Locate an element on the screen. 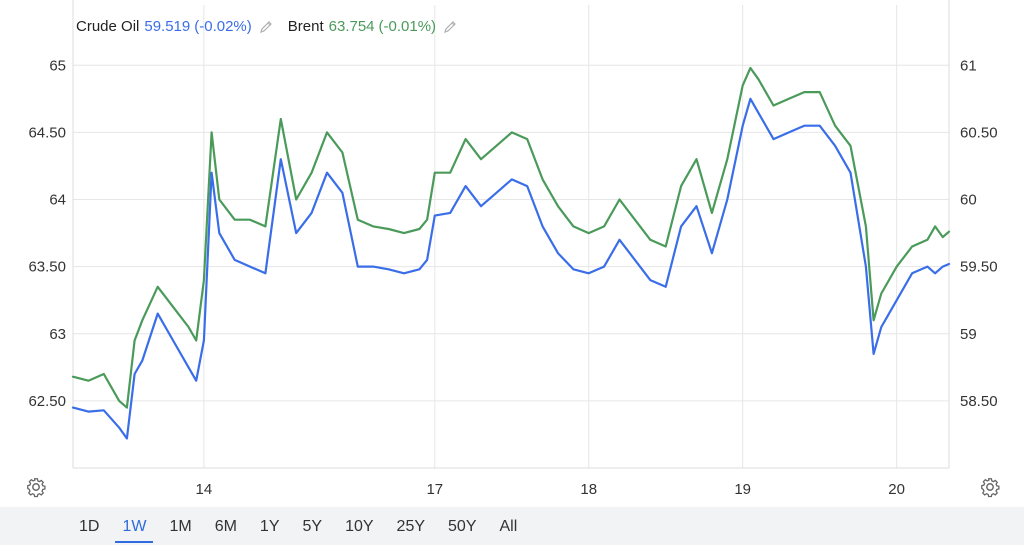 This screenshot has height=547, width=1024. right-tick-label: 61 is located at coordinates (968, 65).